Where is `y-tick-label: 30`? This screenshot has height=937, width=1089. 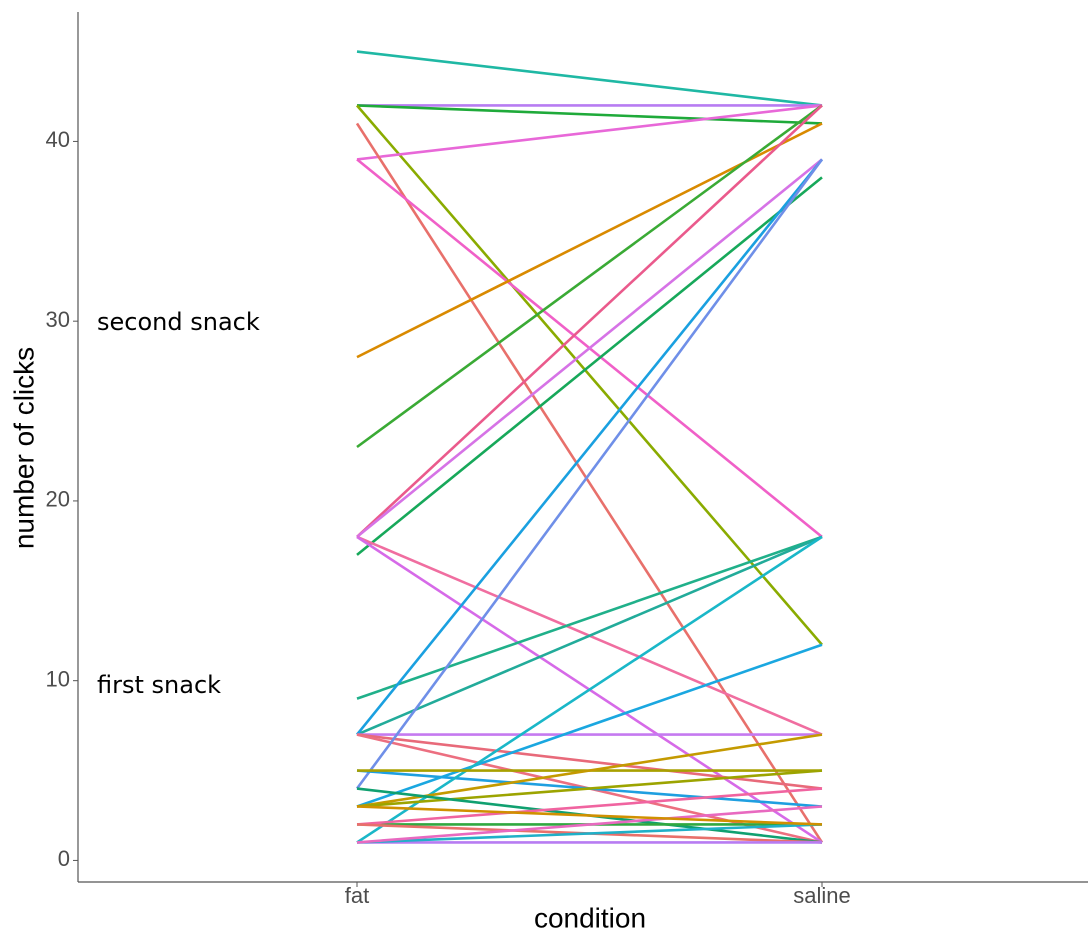
y-tick-label: 30 is located at coordinates (58, 319).